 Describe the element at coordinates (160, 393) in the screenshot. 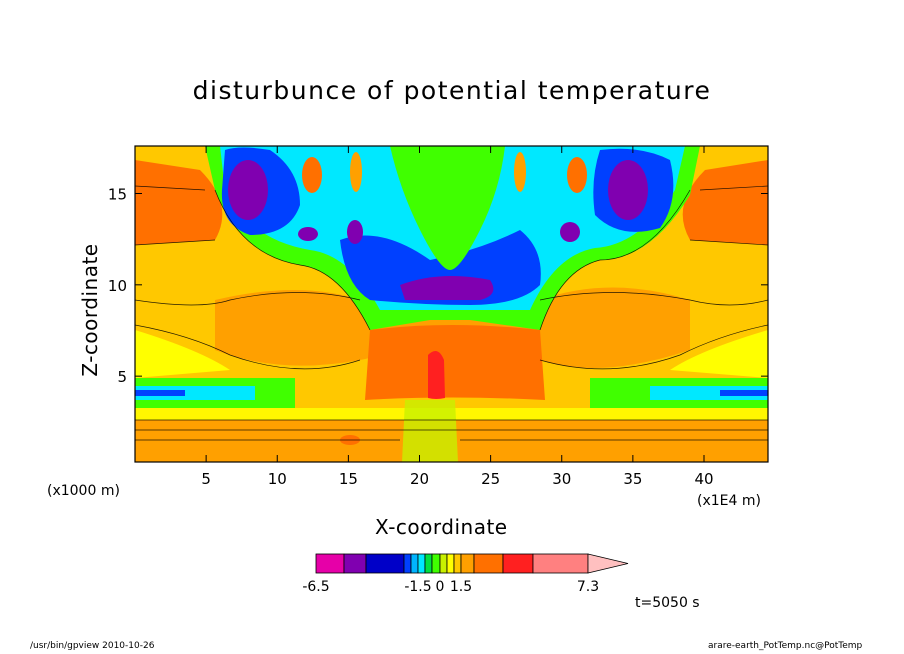

I see `field-band-blue-left` at that location.